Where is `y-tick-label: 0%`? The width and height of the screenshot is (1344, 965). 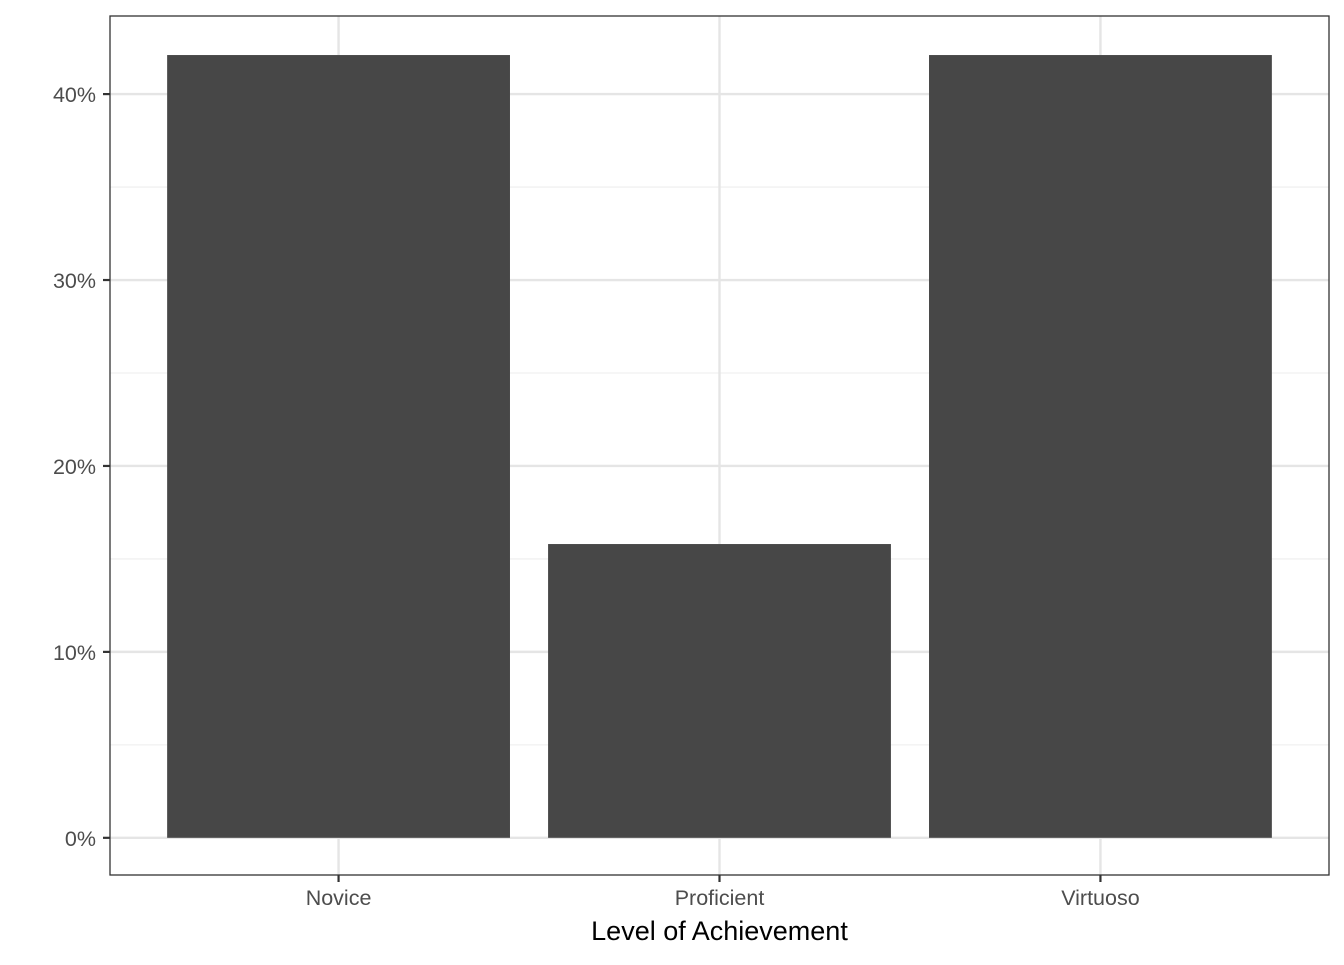
y-tick-label: 0% is located at coordinates (80, 839).